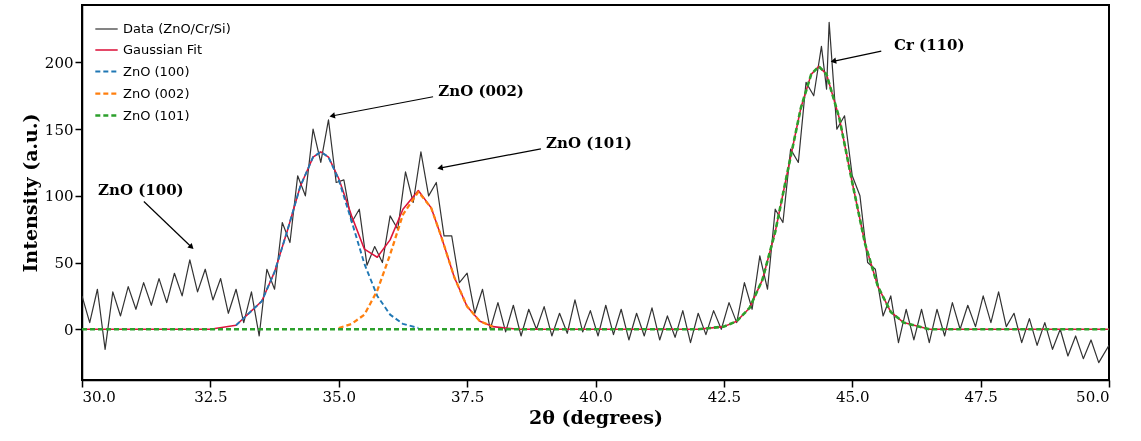 The height and width of the screenshot is (441, 1141). I want to click on y-tick-label: 0, so click(68, 329).